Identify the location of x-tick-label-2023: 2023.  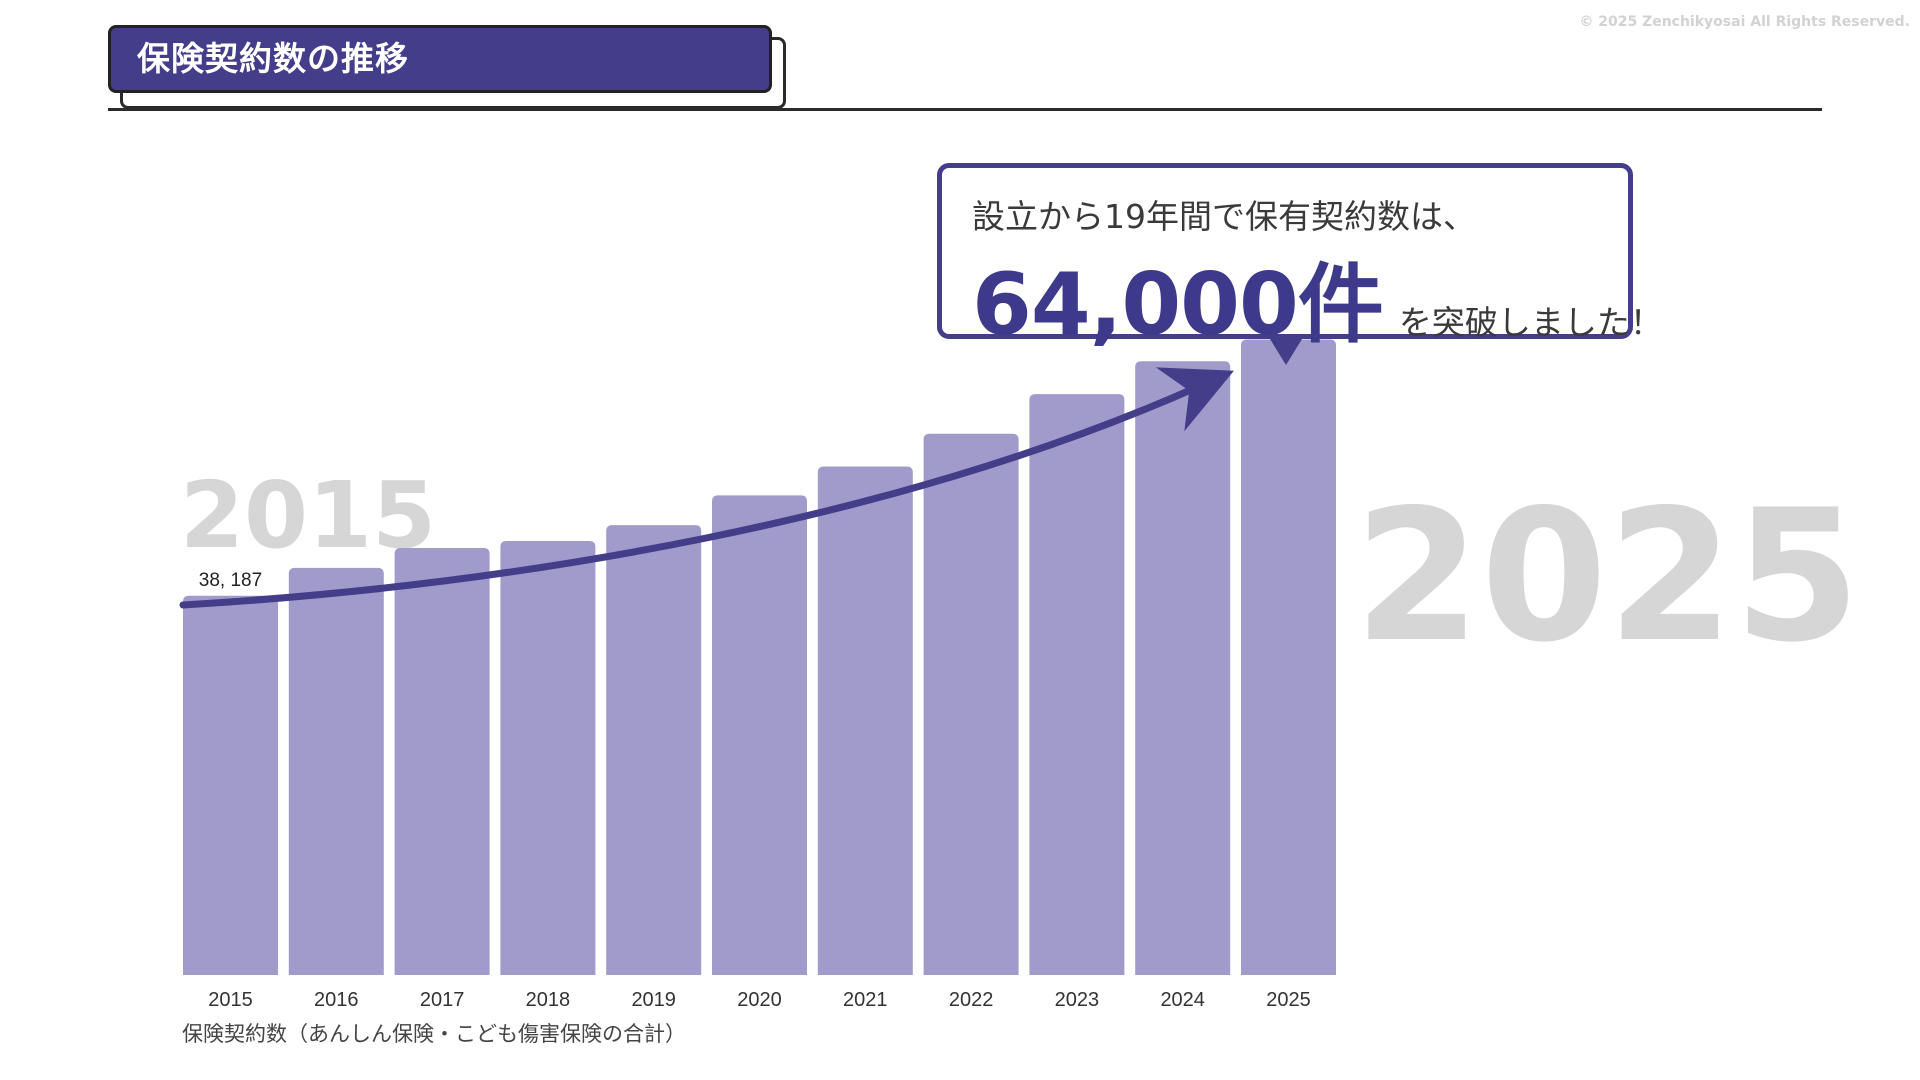
(1077, 1000).